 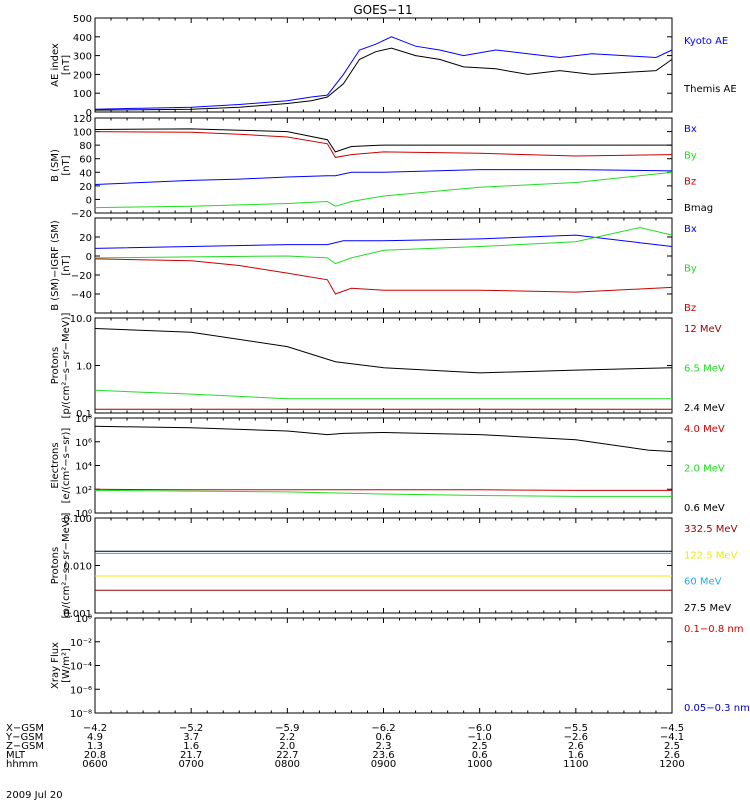 What do you see at coordinates (480, 728) in the screenshot?
I see `row-value: −6.0` at bounding box center [480, 728].